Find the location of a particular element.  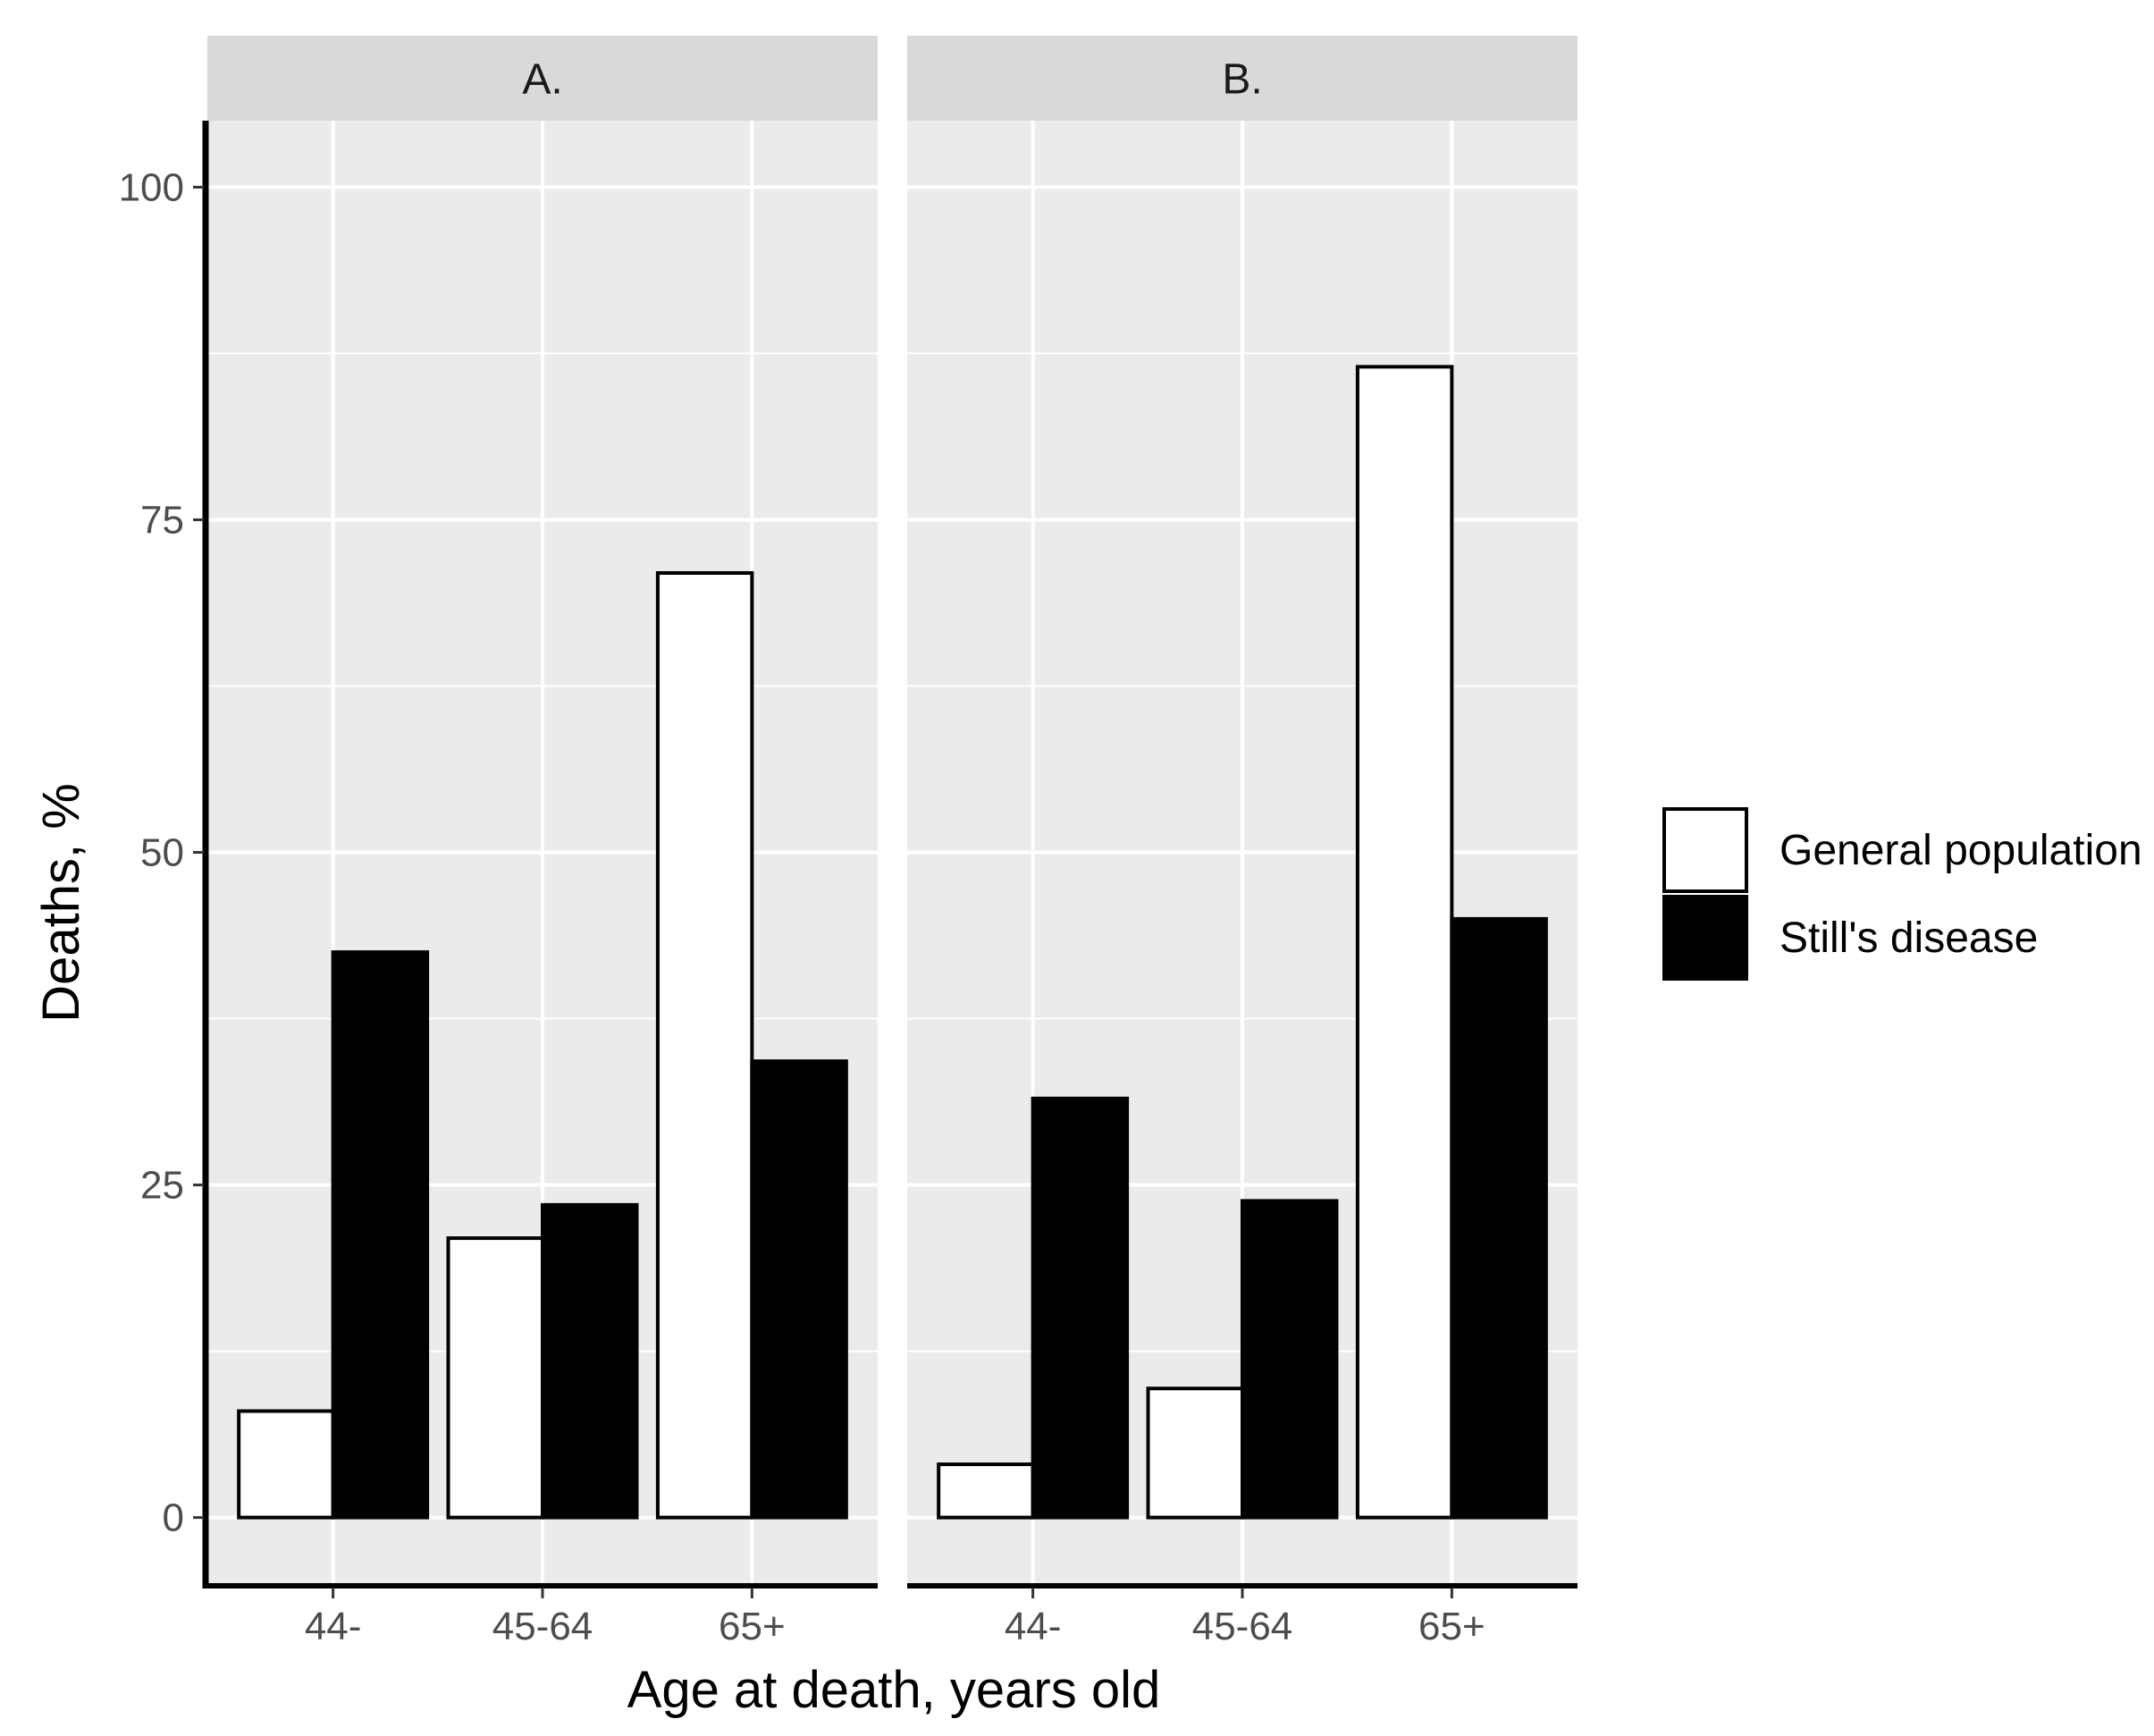

y-tick-label: 0 is located at coordinates (174, 1518).